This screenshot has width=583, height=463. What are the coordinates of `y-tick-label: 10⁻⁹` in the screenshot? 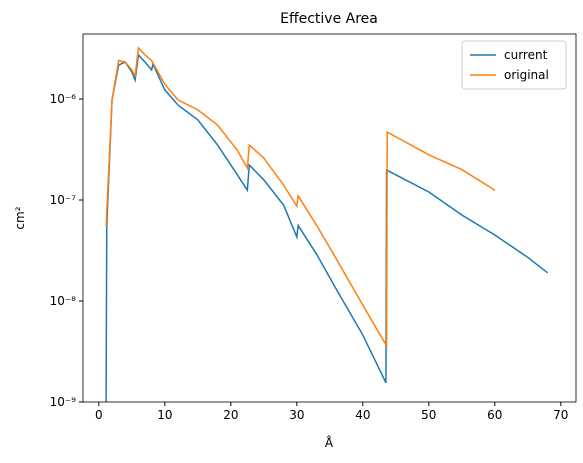 It's located at (63, 402).